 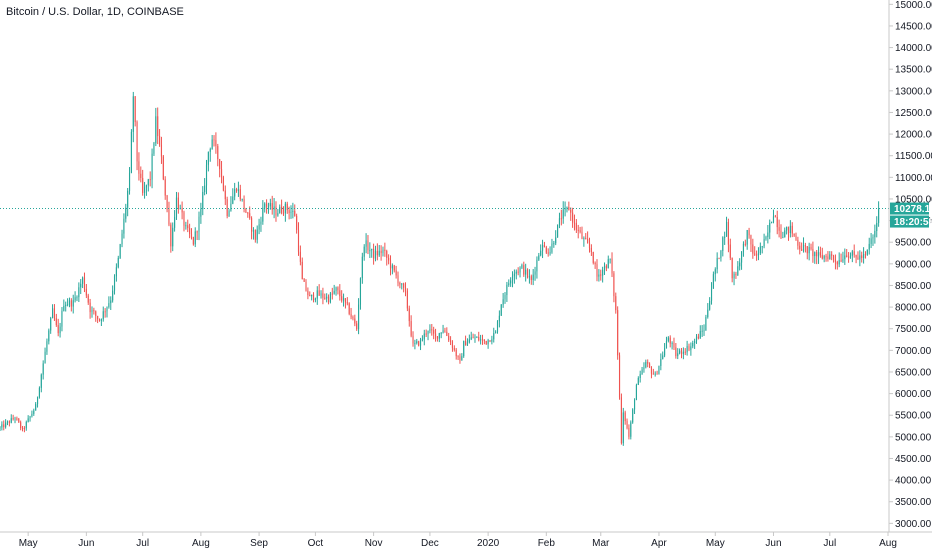 I want to click on price-tick-label: 12000.00, so click(x=913, y=135).